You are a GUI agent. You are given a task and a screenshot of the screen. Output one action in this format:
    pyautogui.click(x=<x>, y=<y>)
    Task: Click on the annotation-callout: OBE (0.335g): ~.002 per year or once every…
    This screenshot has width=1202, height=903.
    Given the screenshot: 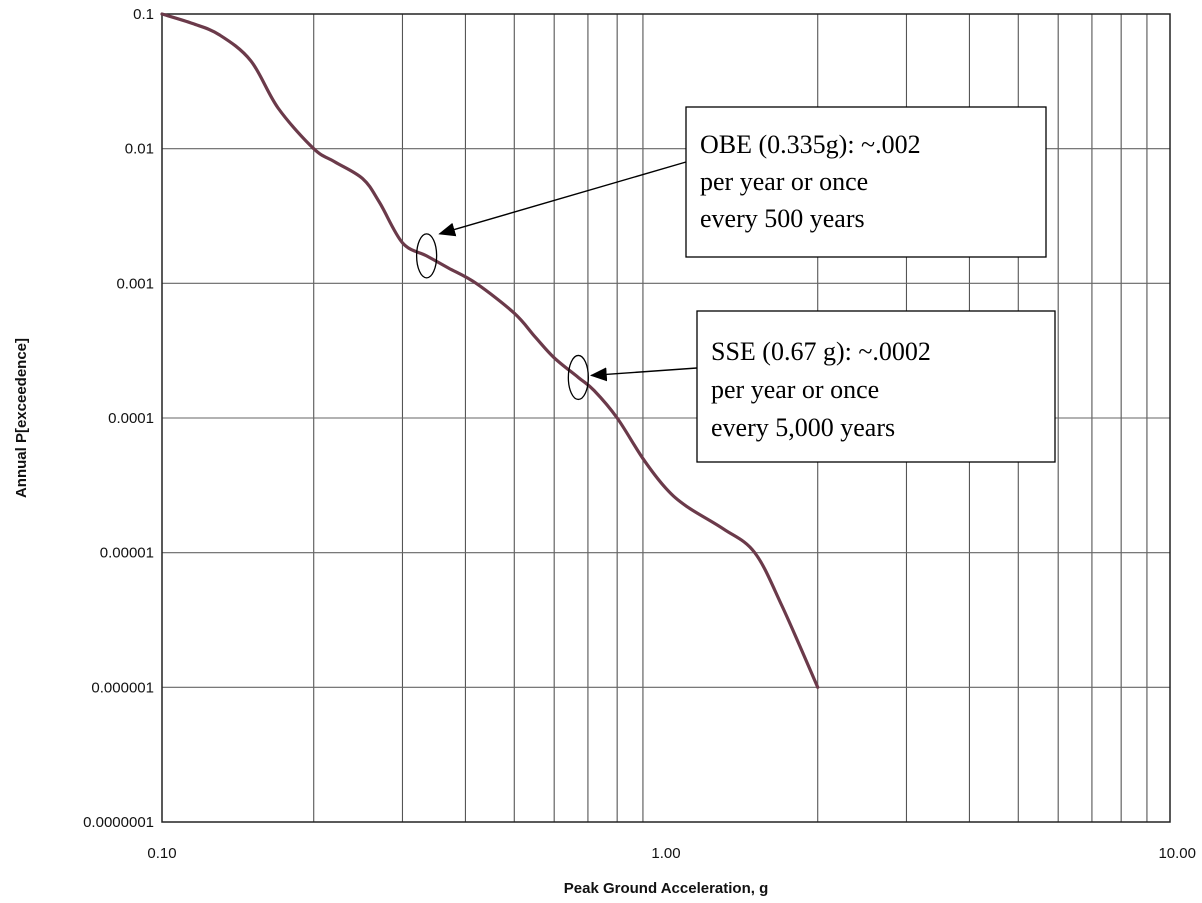 What is the action you would take?
    pyautogui.click(x=731, y=192)
    